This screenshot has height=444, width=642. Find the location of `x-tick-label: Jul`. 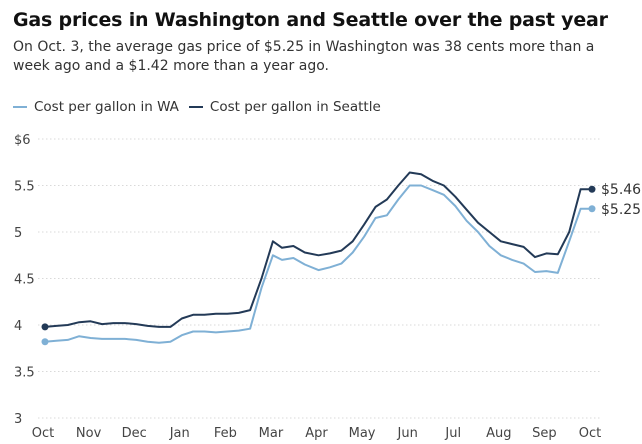

x-tick-label: Jul is located at coordinates (452, 433).